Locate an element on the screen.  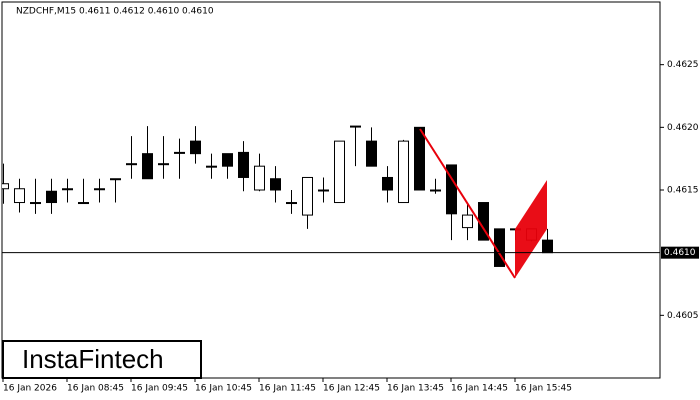
current-price-box is located at coordinates (680, 252).